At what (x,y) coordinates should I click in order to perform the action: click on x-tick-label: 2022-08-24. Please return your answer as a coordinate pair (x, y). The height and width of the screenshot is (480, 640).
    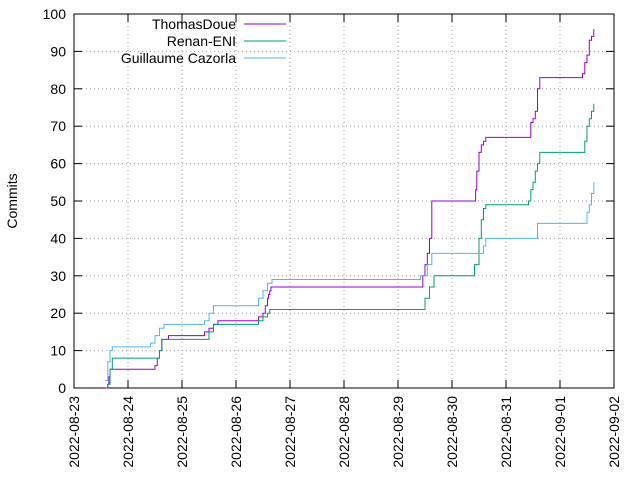
    Looking at the image, I should click on (128, 432).